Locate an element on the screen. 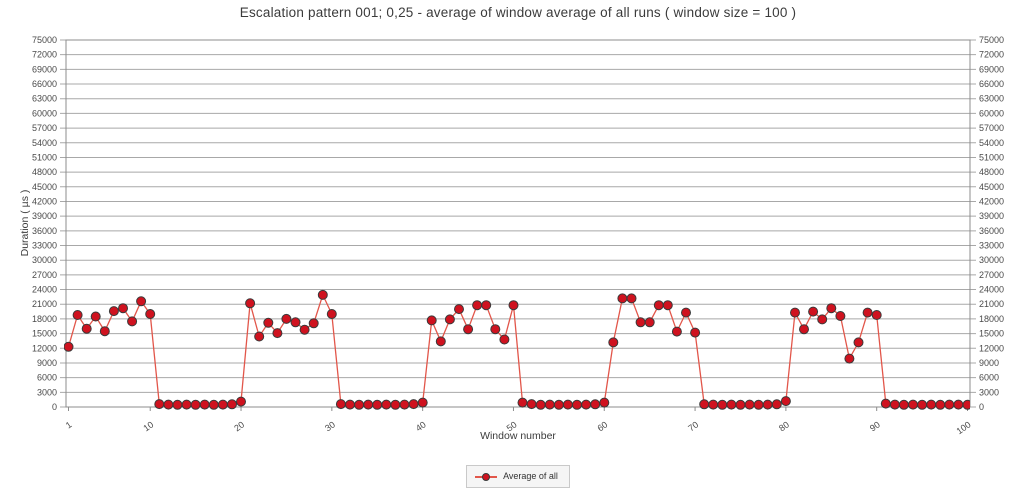  legend: Average of all is located at coordinates (518, 476).